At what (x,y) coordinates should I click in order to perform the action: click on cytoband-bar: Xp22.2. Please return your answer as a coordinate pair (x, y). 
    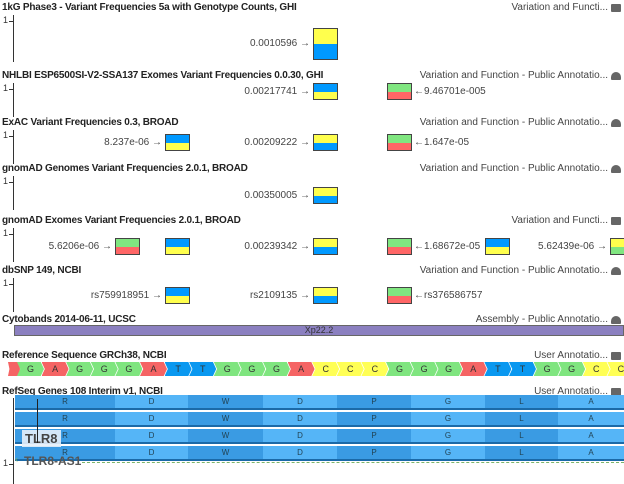
    Looking at the image, I should click on (319, 330).